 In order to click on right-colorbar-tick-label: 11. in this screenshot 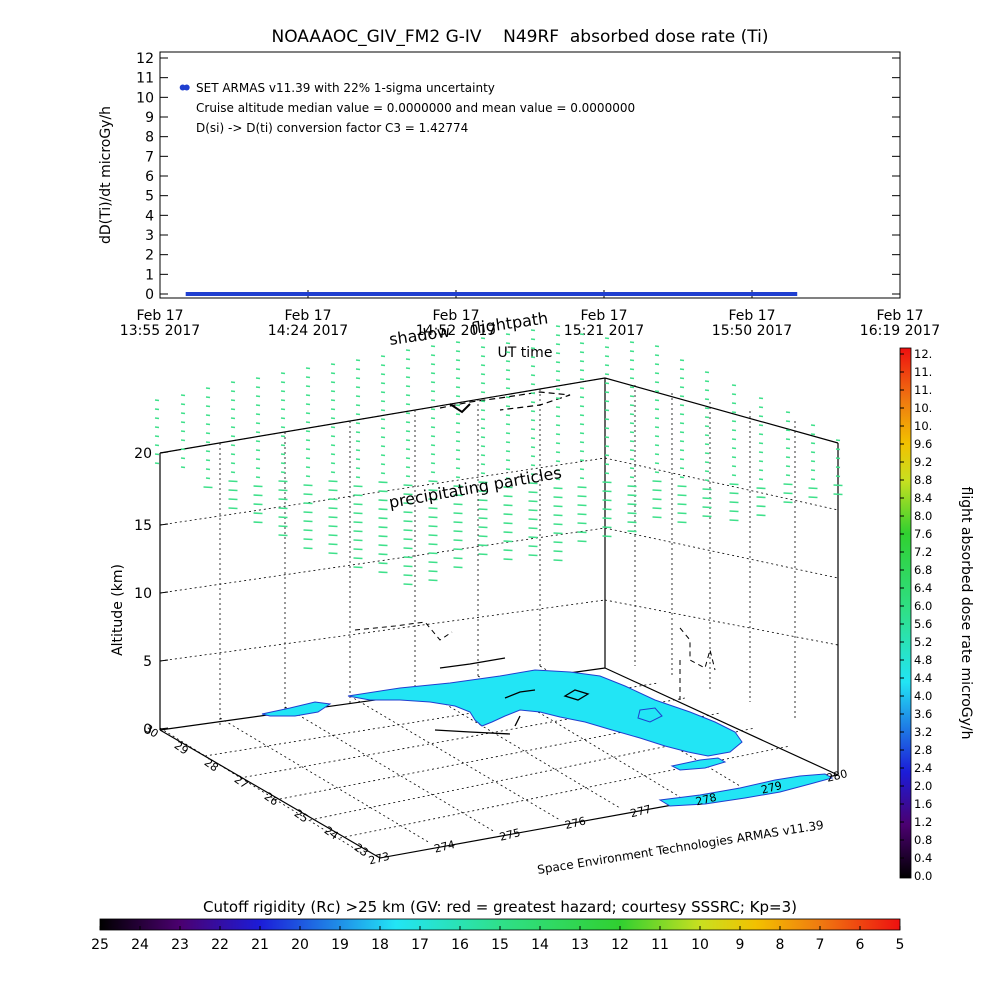, I will do `click(923, 390)`.